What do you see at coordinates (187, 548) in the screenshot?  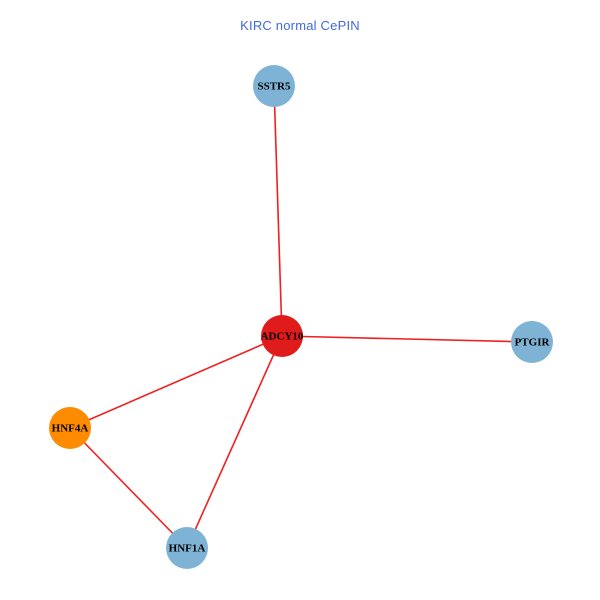 I see `graph-node-hnf1a` at bounding box center [187, 548].